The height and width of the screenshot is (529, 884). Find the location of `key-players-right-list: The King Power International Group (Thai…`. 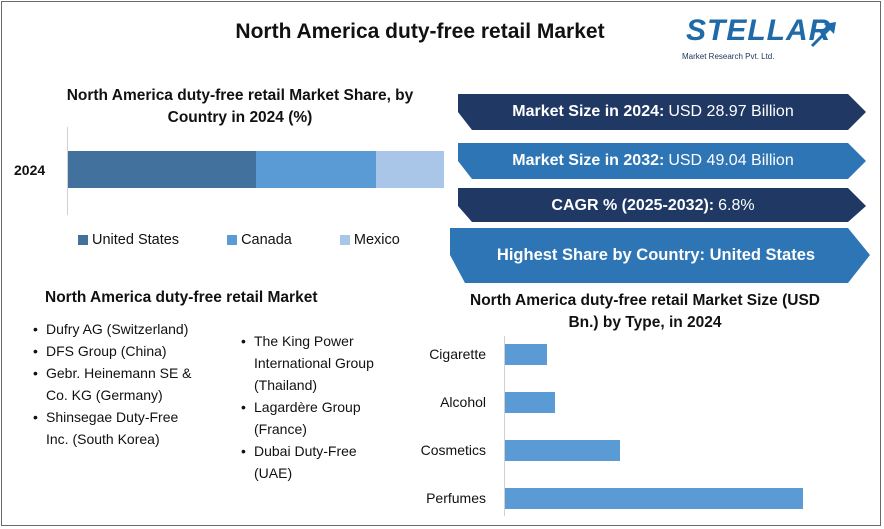

key-players-right-list: The King Power International Group (Thai… is located at coordinates (311, 407).